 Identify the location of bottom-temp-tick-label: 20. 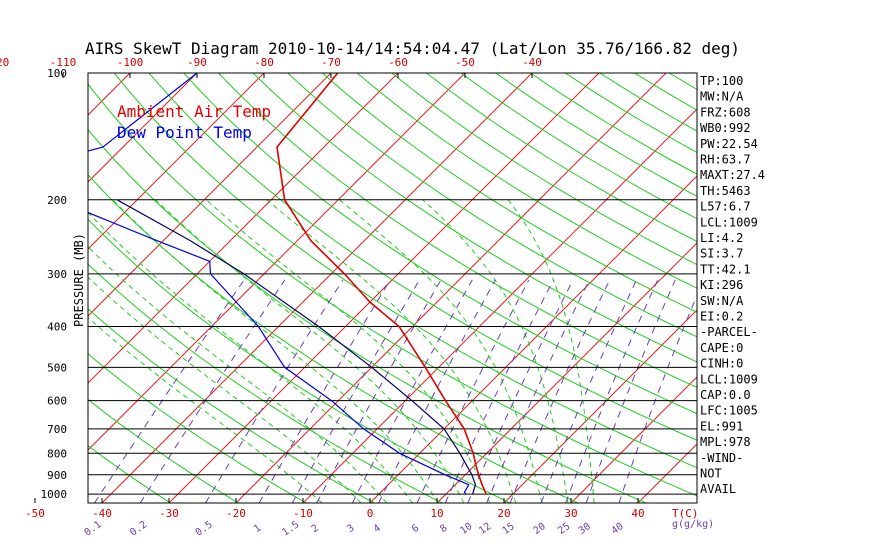
(503, 513).